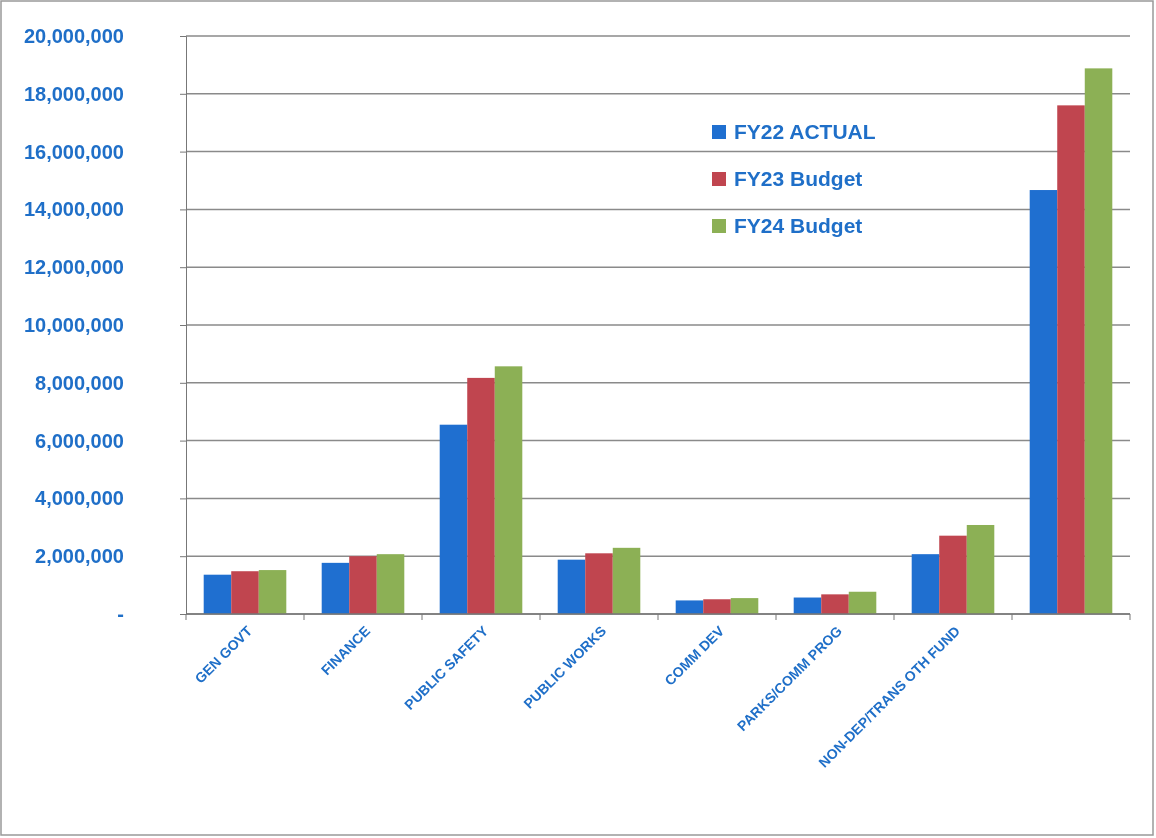  Describe the element at coordinates (73, 151) in the screenshot. I see `y-tick-label: 16,000,000` at that location.